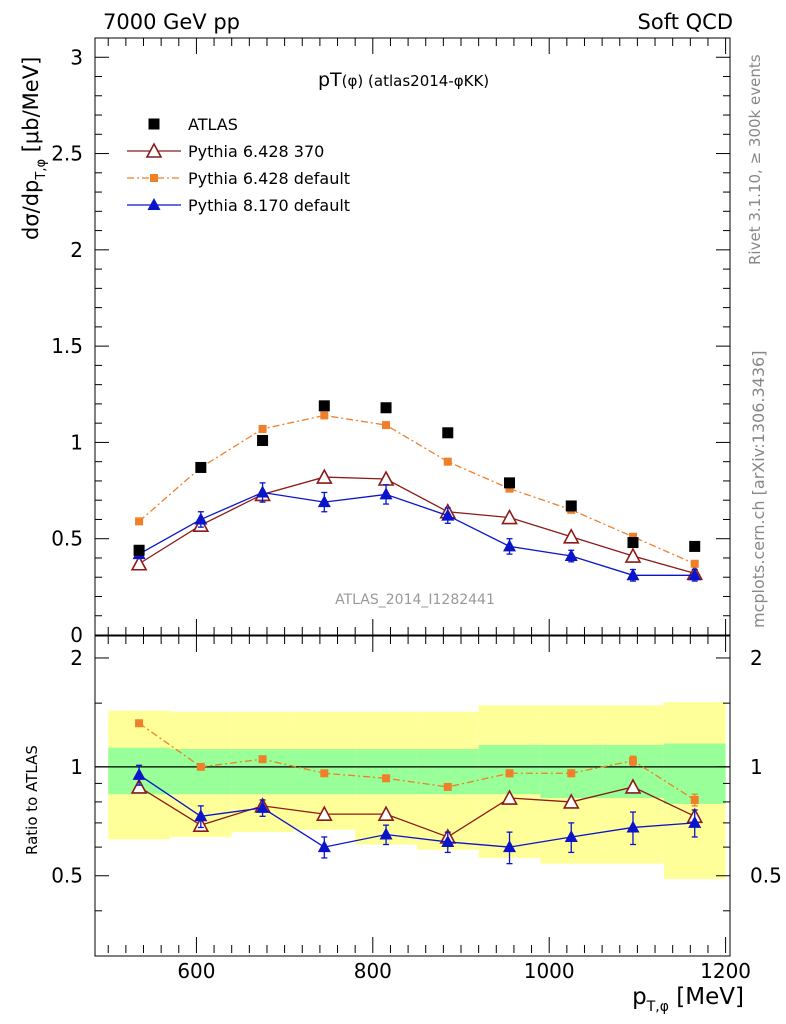  I want to click on ratio-series-py8_default, so click(417, 814).